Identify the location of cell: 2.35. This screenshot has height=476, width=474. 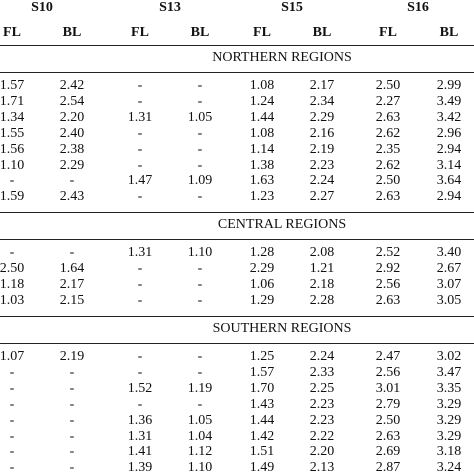
(388, 149).